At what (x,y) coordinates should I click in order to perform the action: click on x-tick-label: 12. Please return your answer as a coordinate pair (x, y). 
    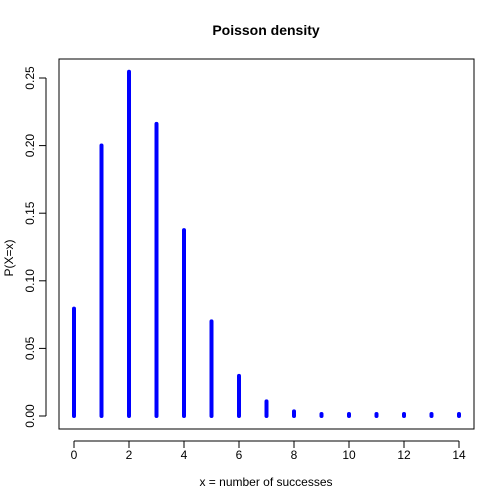
    Looking at the image, I should click on (404, 455).